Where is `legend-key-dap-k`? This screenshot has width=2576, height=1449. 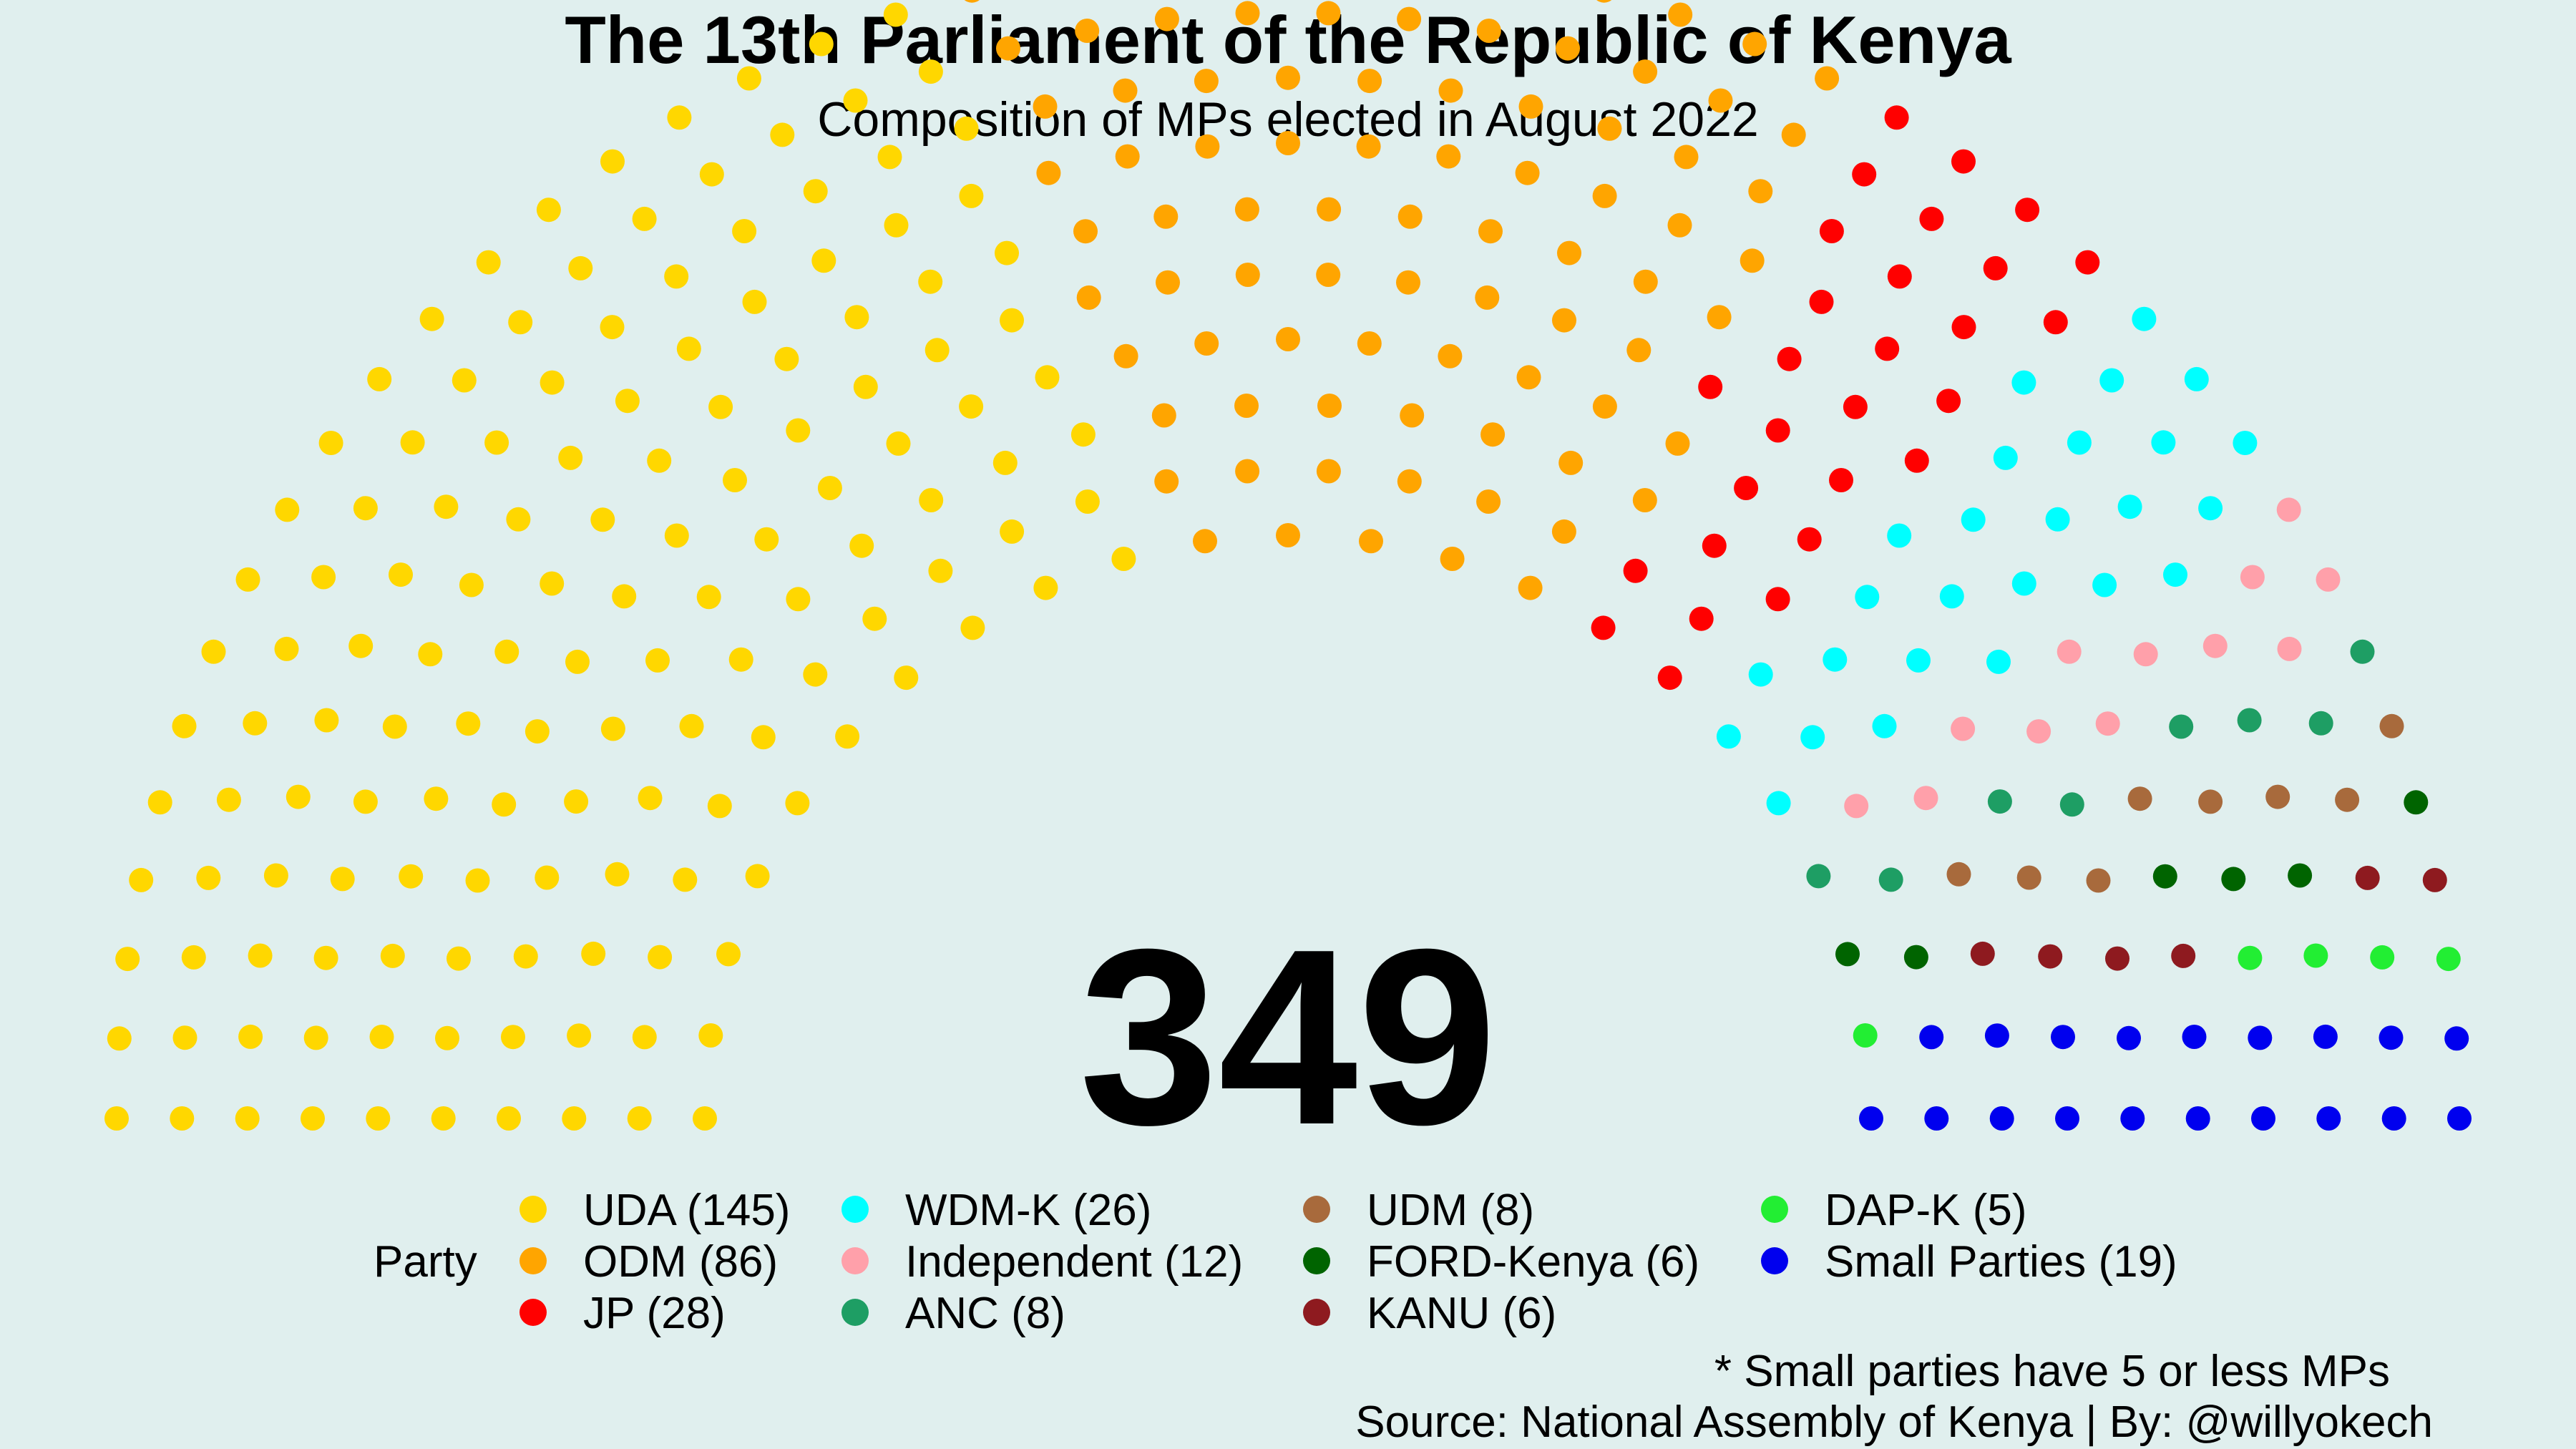
legend-key-dap-k is located at coordinates (1775, 1209).